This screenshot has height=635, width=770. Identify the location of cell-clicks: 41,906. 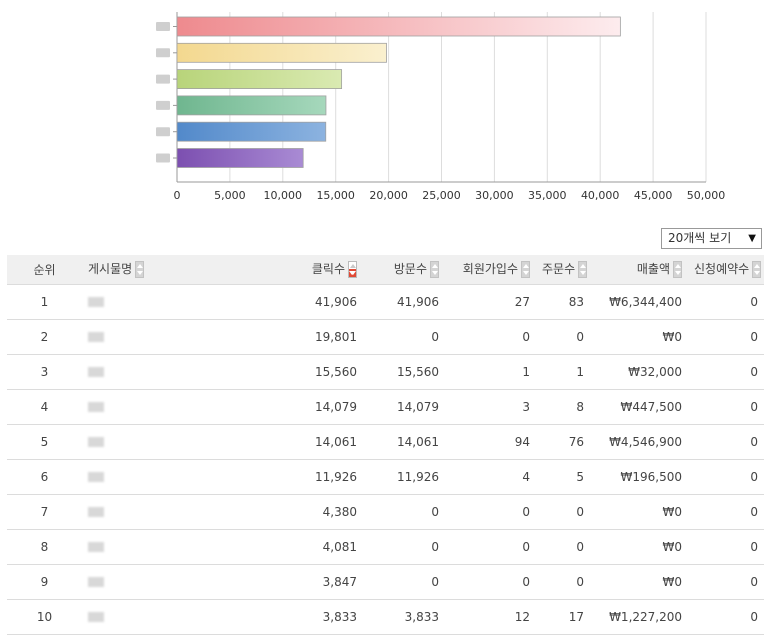
(320, 302).